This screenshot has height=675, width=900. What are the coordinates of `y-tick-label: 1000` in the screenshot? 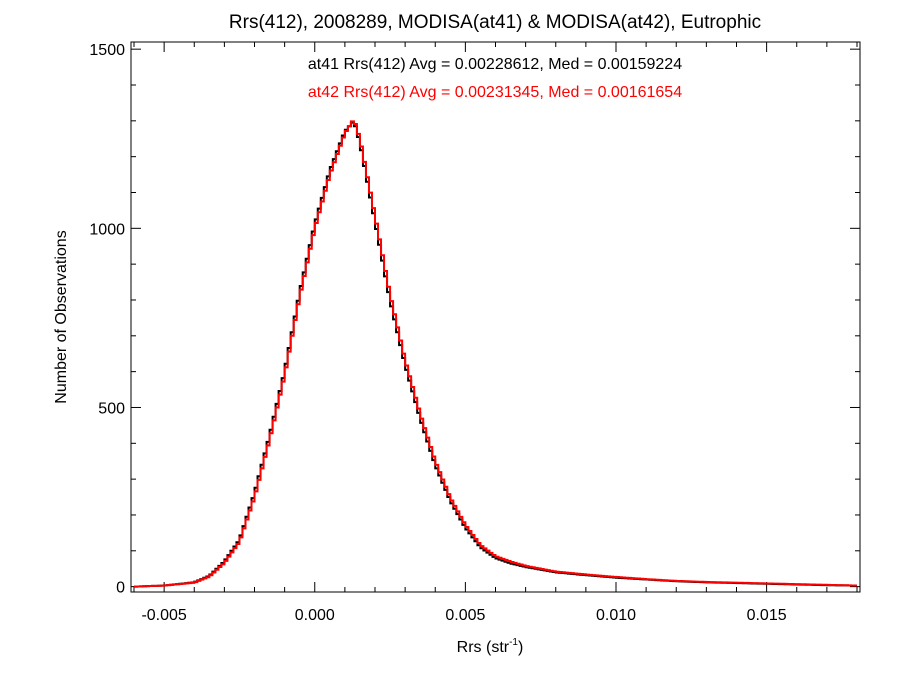 It's located at (107, 229).